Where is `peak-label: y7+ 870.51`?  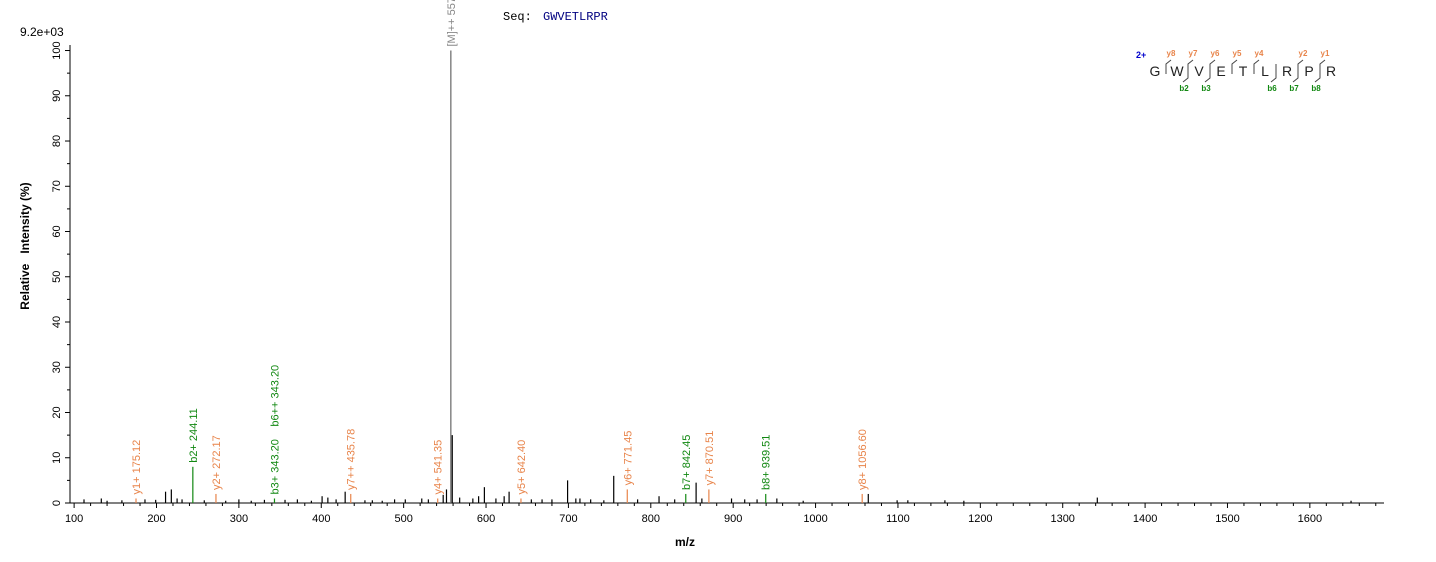
peak-label: y7+ 870.51 is located at coordinates (710, 458).